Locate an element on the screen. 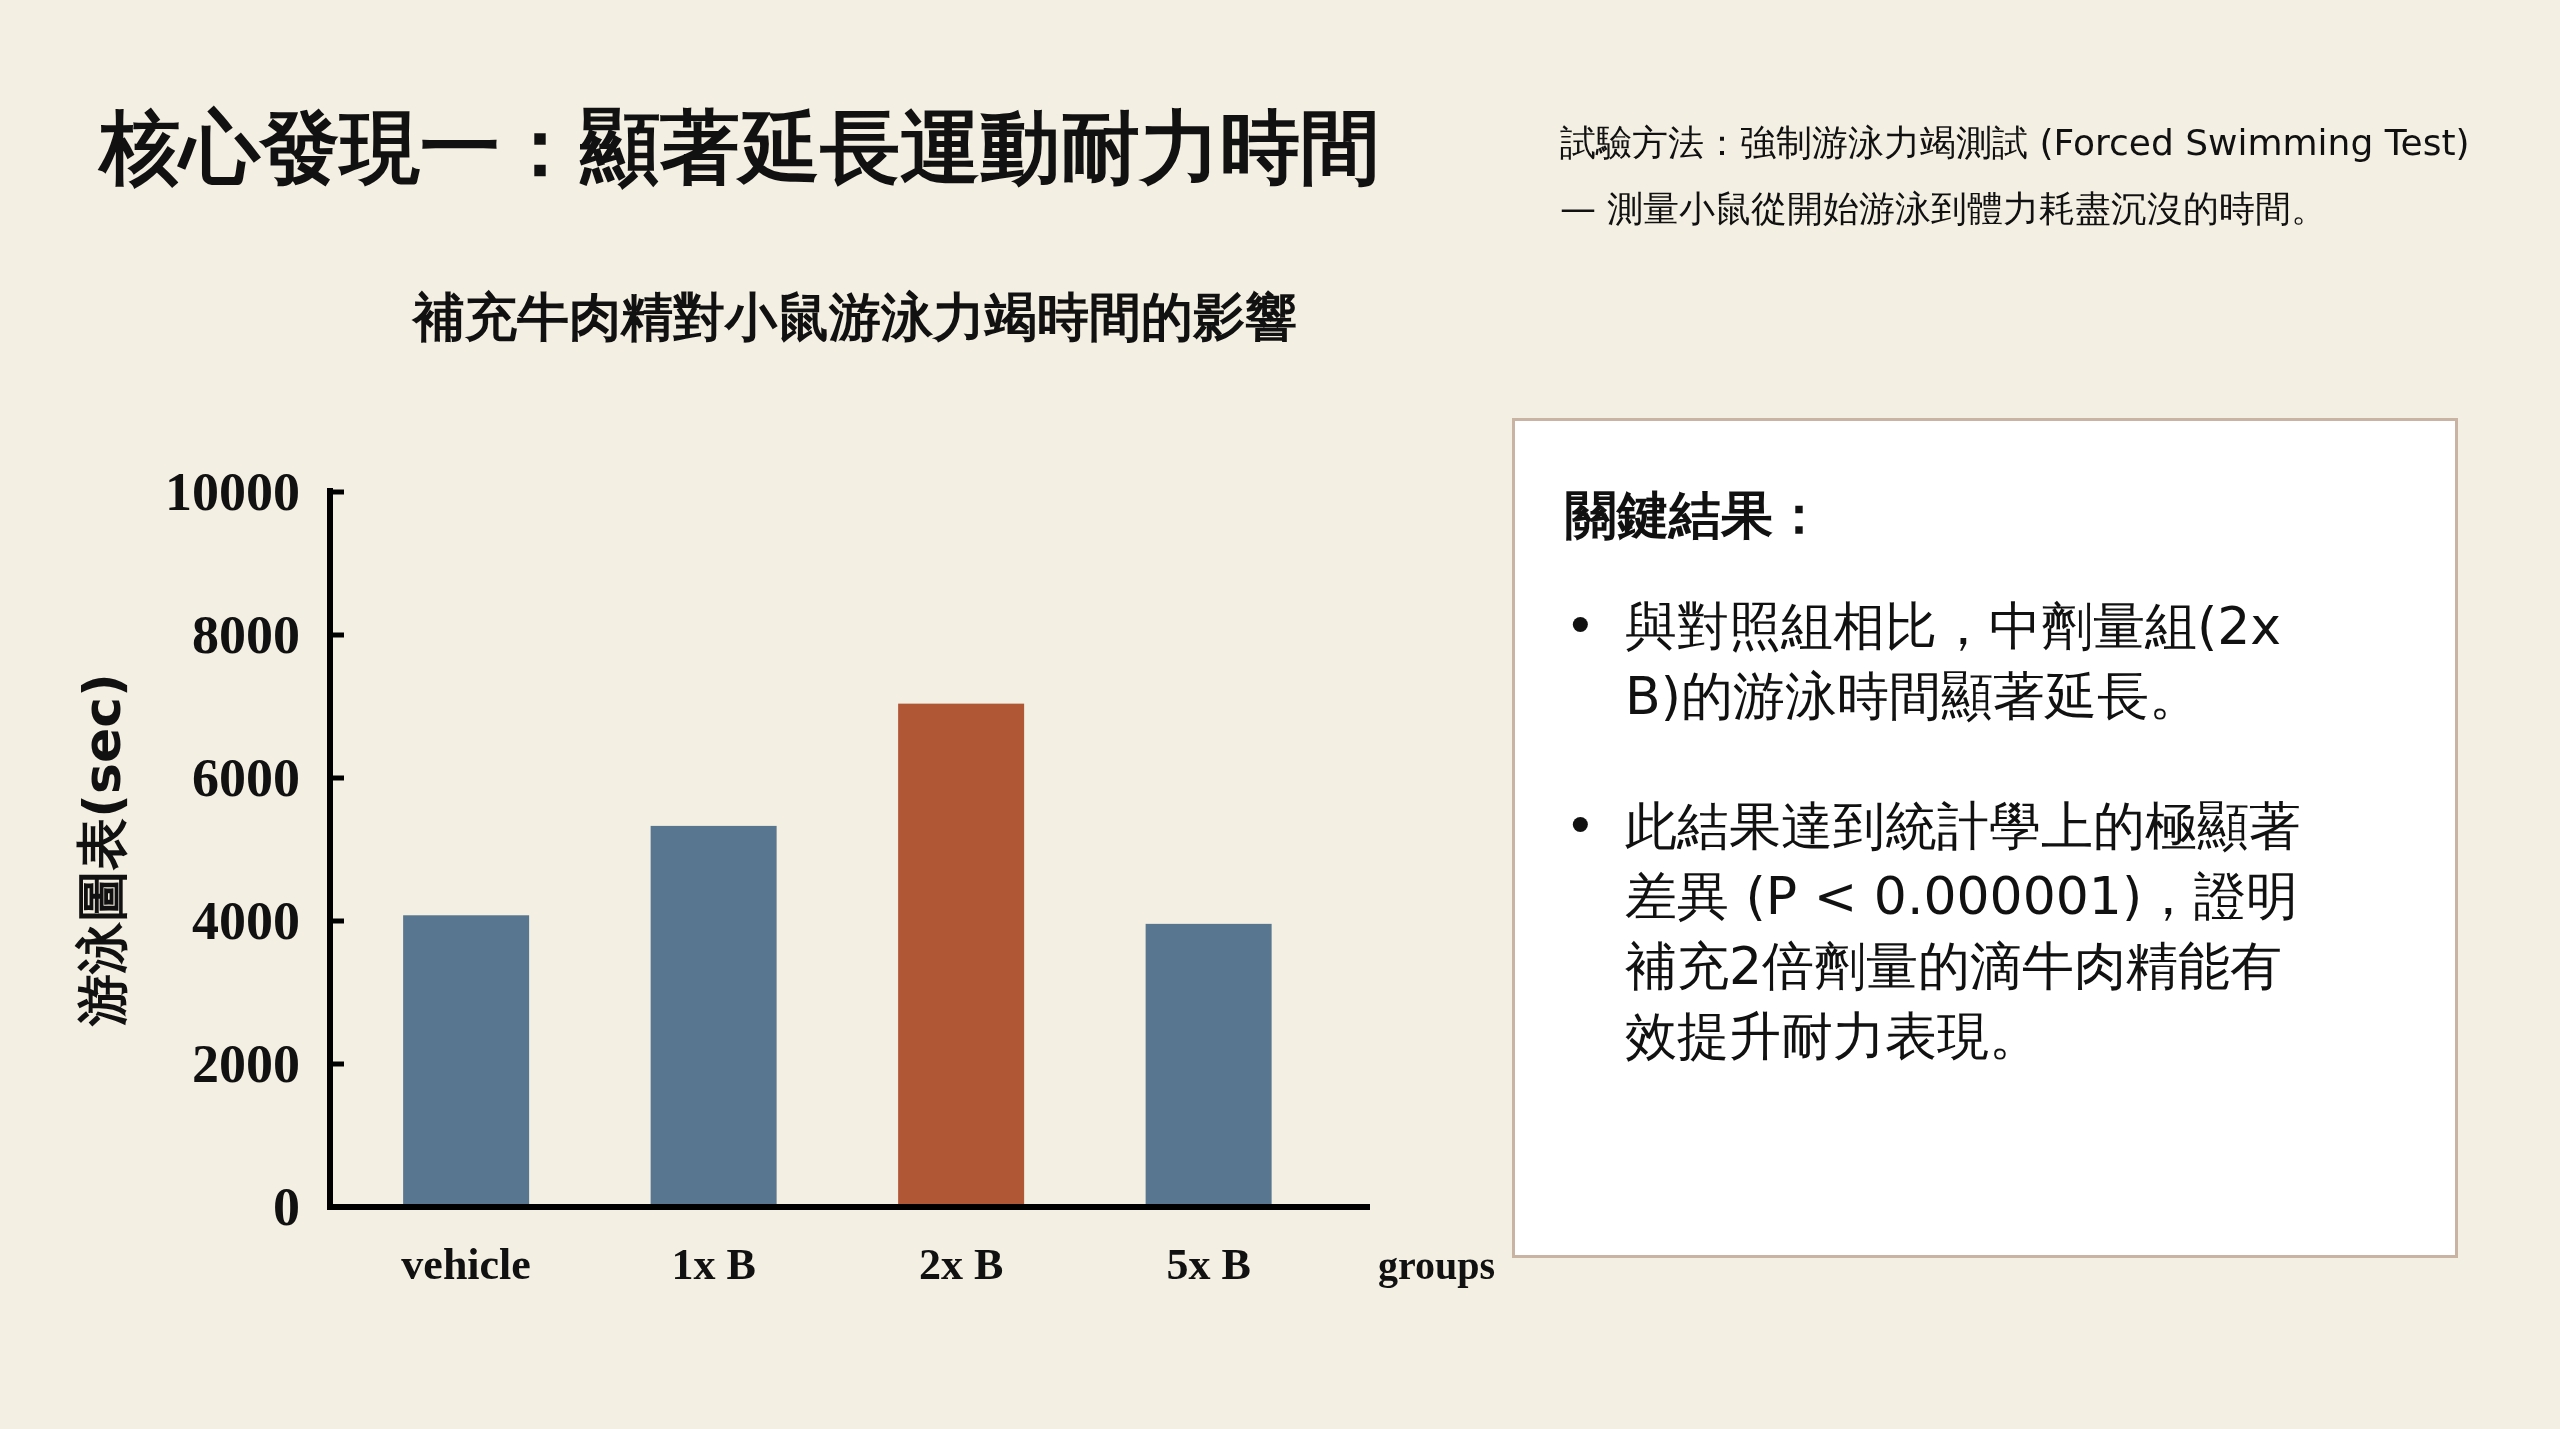  text: — 測量小鼠從開始游泳到體力耗盡沉沒的時間。 is located at coordinates (1944, 209).